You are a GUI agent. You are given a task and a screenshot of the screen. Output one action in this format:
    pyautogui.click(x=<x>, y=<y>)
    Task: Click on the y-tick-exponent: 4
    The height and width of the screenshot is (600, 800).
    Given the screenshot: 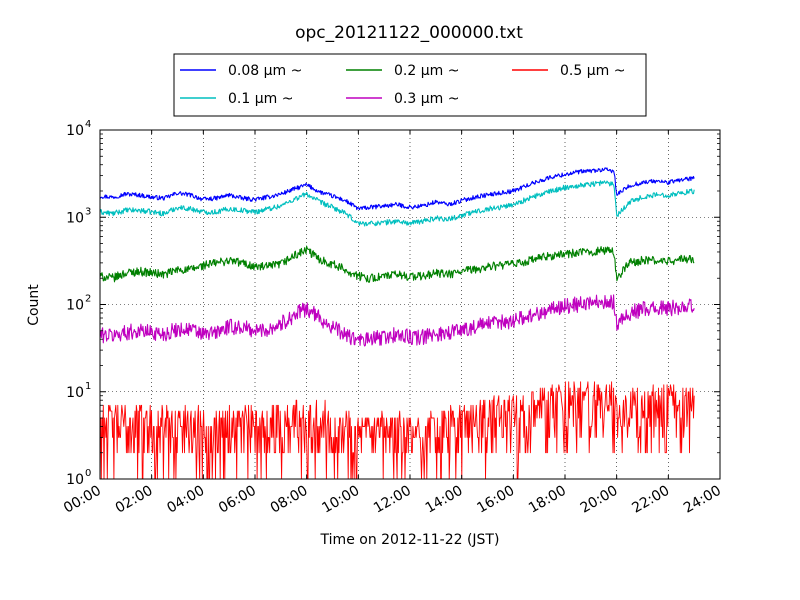 What is the action you would take?
    pyautogui.click(x=88, y=124)
    